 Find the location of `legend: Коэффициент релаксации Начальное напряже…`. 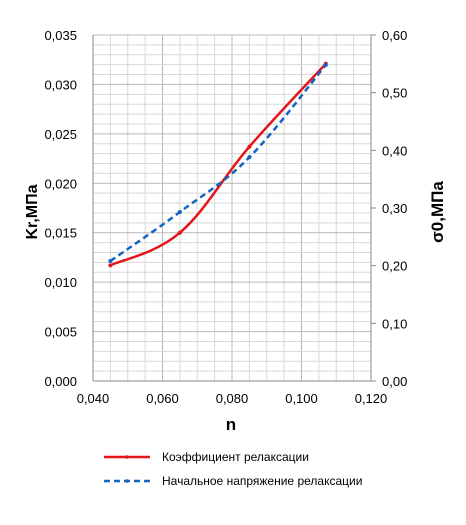

legend: Коэффициент релаксации Начальное напряже… is located at coordinates (233, 469).